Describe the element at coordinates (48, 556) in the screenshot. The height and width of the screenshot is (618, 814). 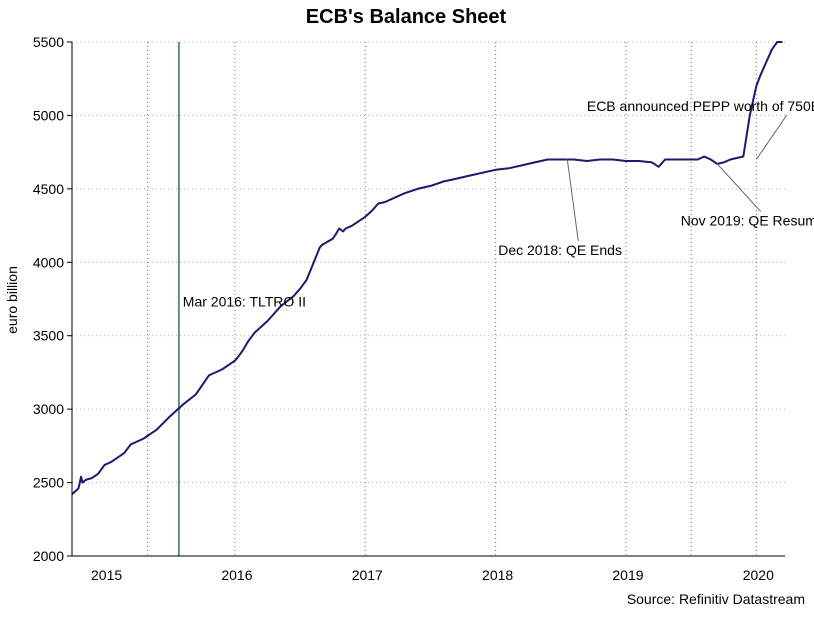
I see `y-tick-label: 2000` at that location.